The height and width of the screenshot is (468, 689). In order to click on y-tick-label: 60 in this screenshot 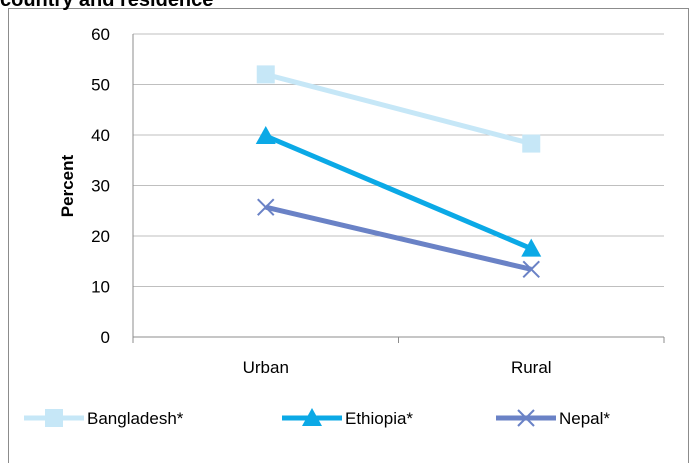, I will do `click(100, 34)`.